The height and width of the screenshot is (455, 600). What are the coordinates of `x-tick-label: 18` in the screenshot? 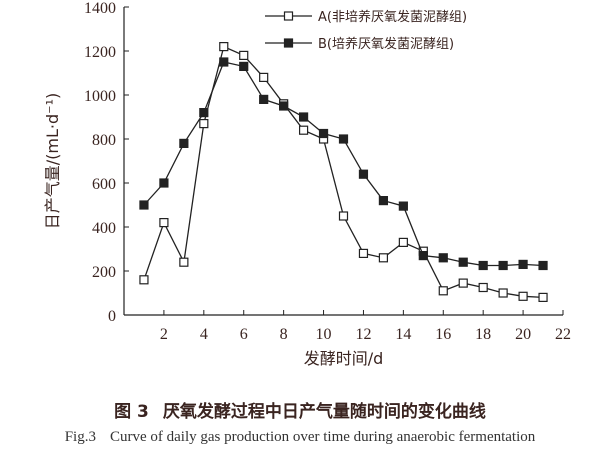 It's located at (483, 334).